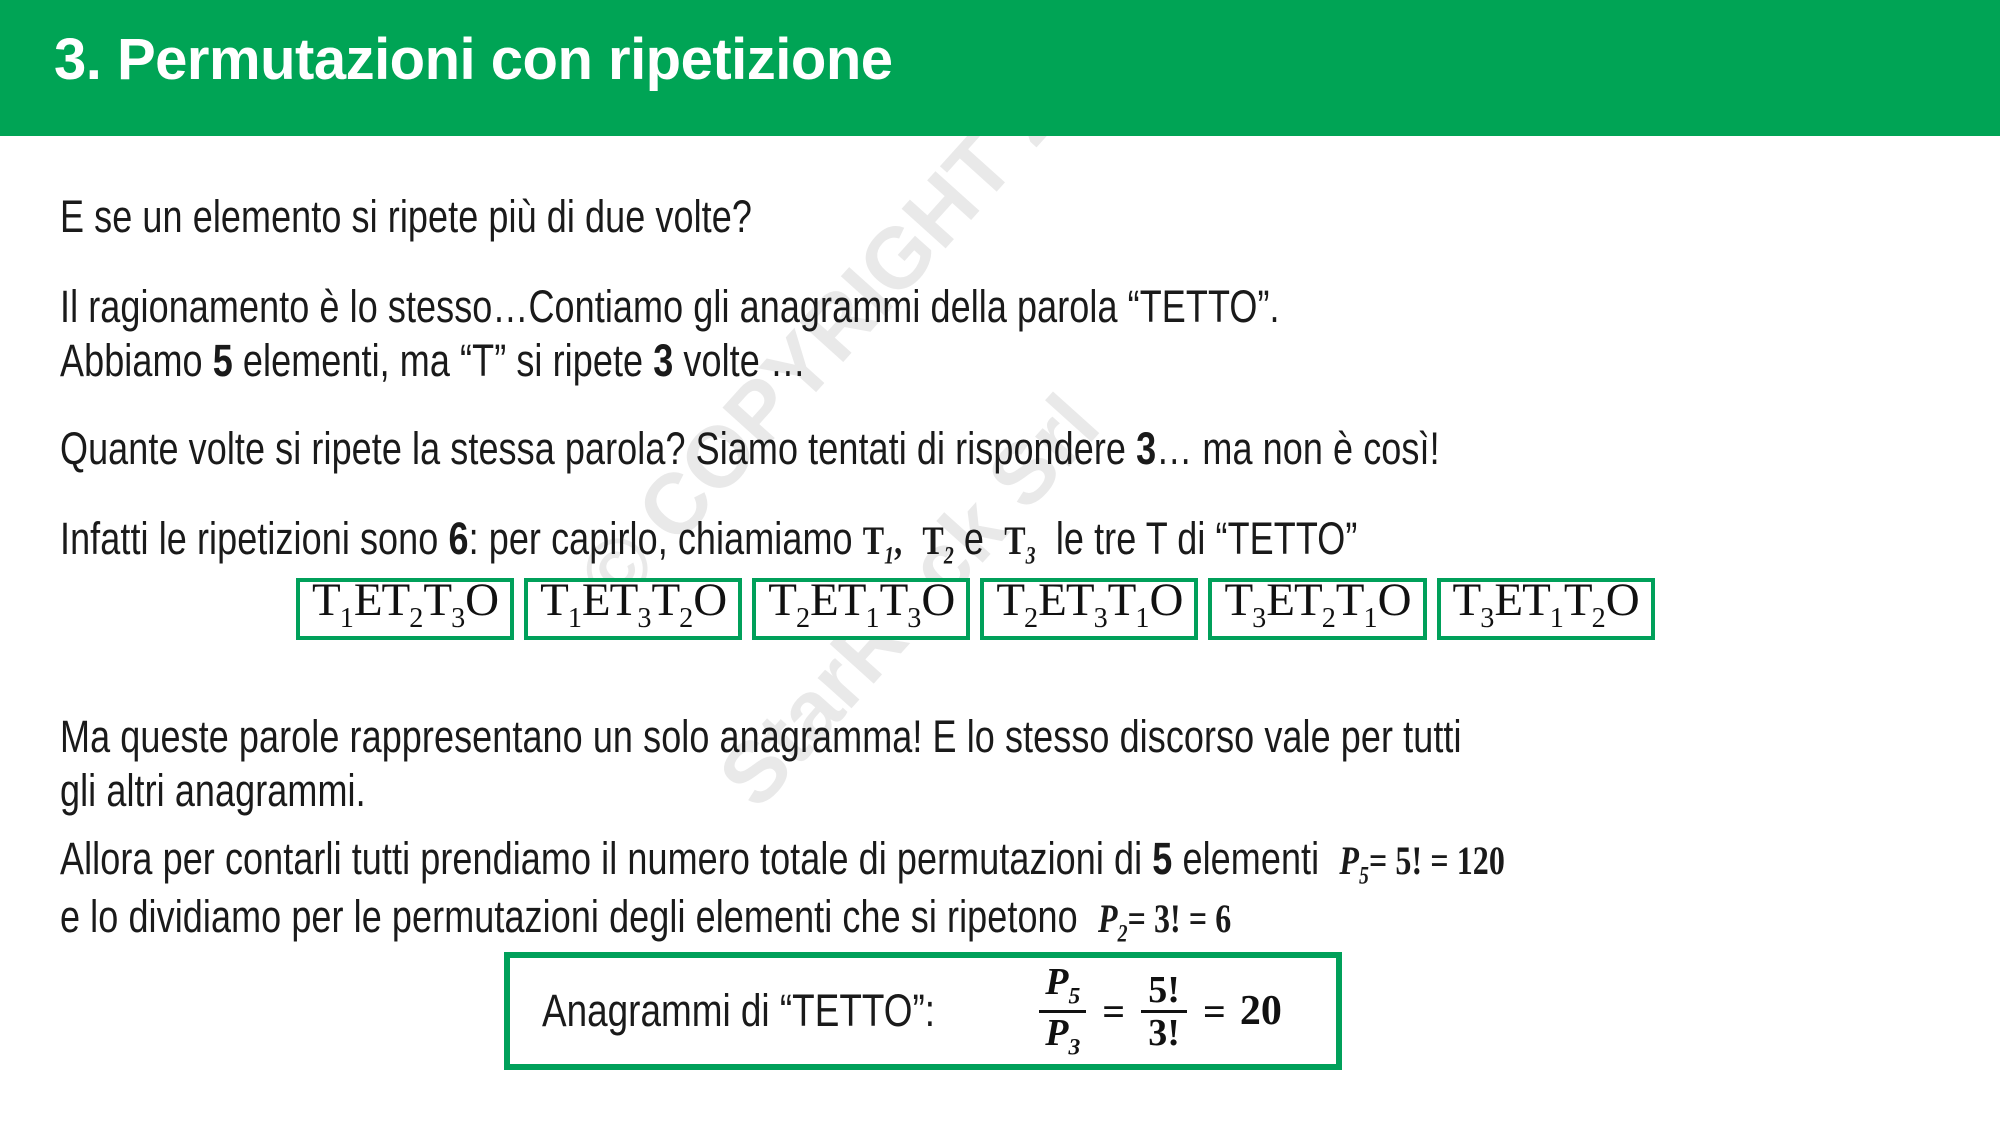 The height and width of the screenshot is (1125, 2000). I want to click on word-box-text: T1ET3T2O, so click(633, 604).